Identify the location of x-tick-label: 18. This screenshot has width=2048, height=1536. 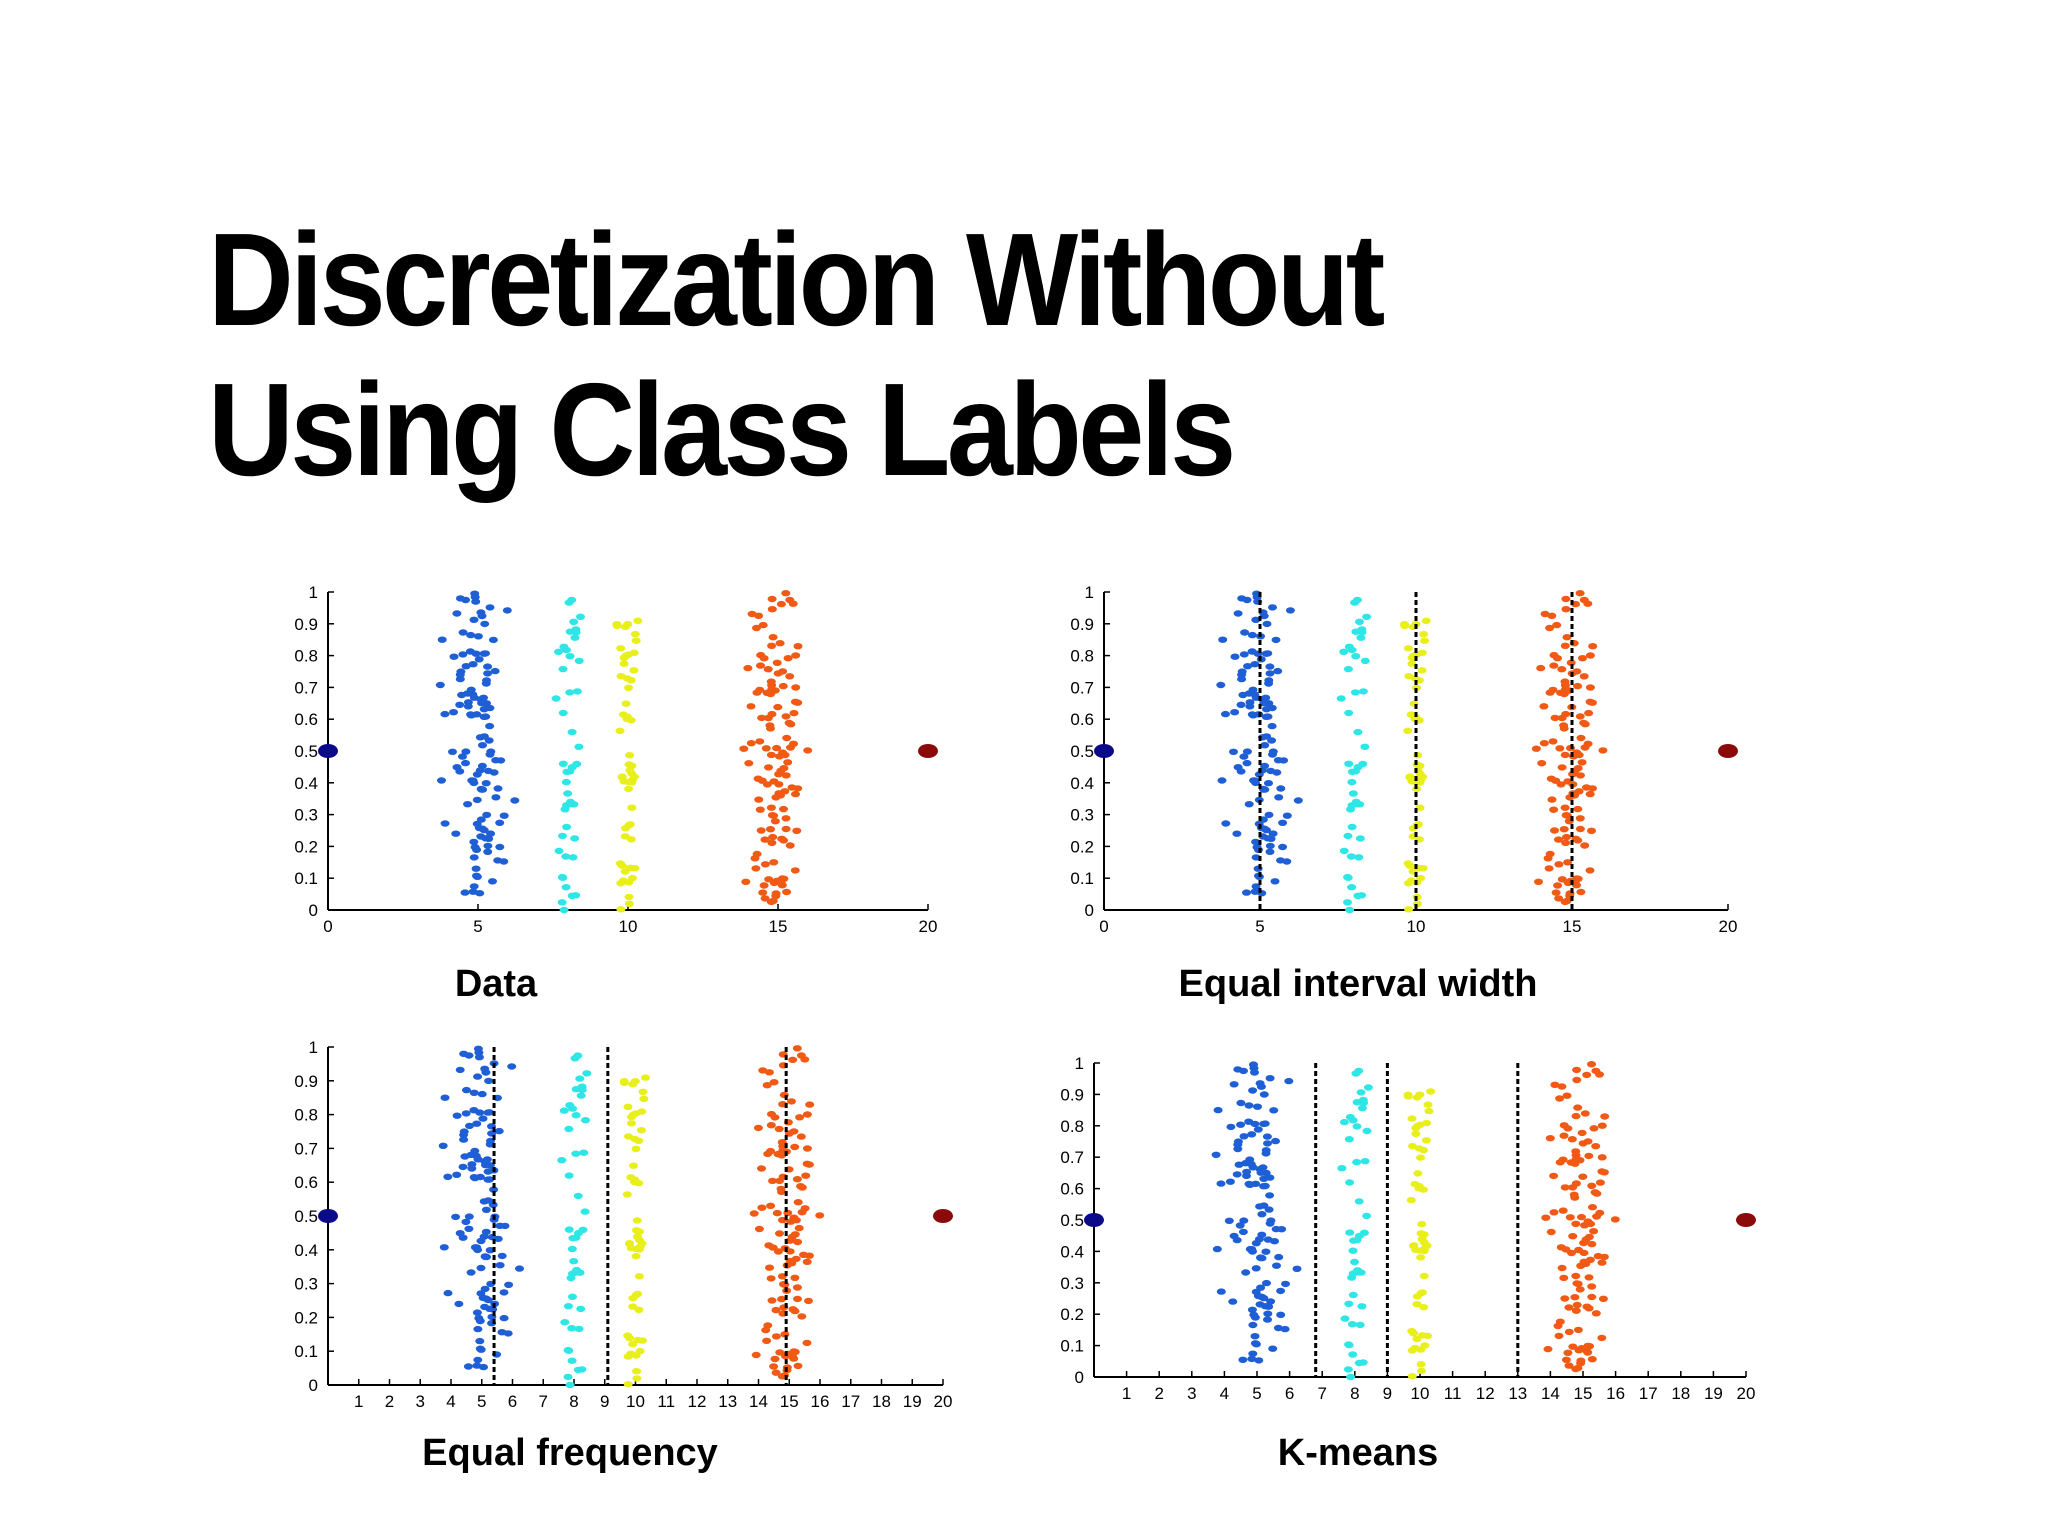
(1680, 1393).